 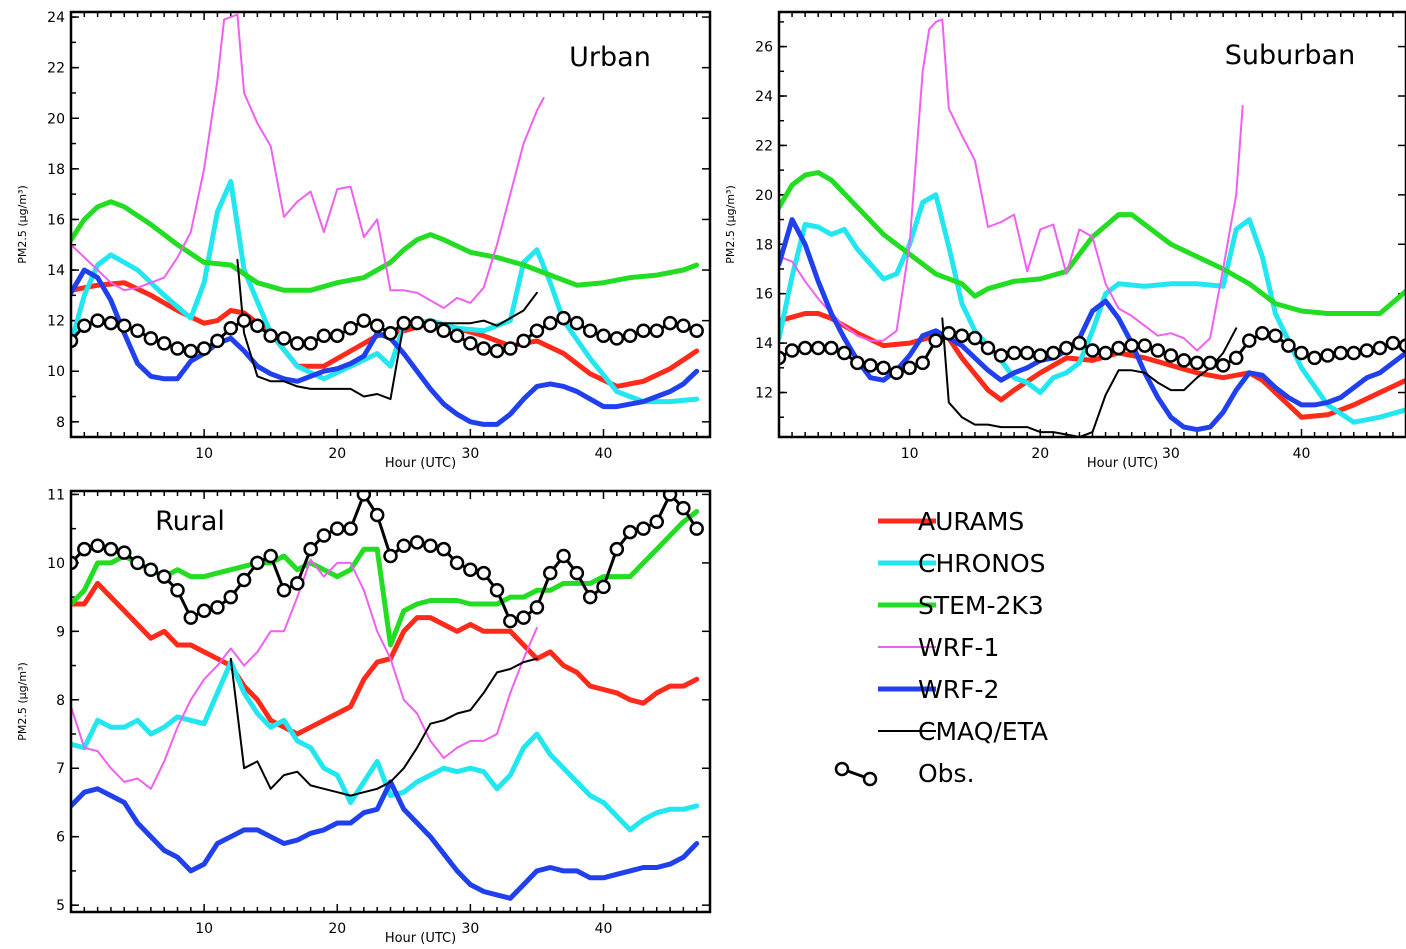 What do you see at coordinates (870, 779) in the screenshot?
I see `legend-swatch-marker` at bounding box center [870, 779].